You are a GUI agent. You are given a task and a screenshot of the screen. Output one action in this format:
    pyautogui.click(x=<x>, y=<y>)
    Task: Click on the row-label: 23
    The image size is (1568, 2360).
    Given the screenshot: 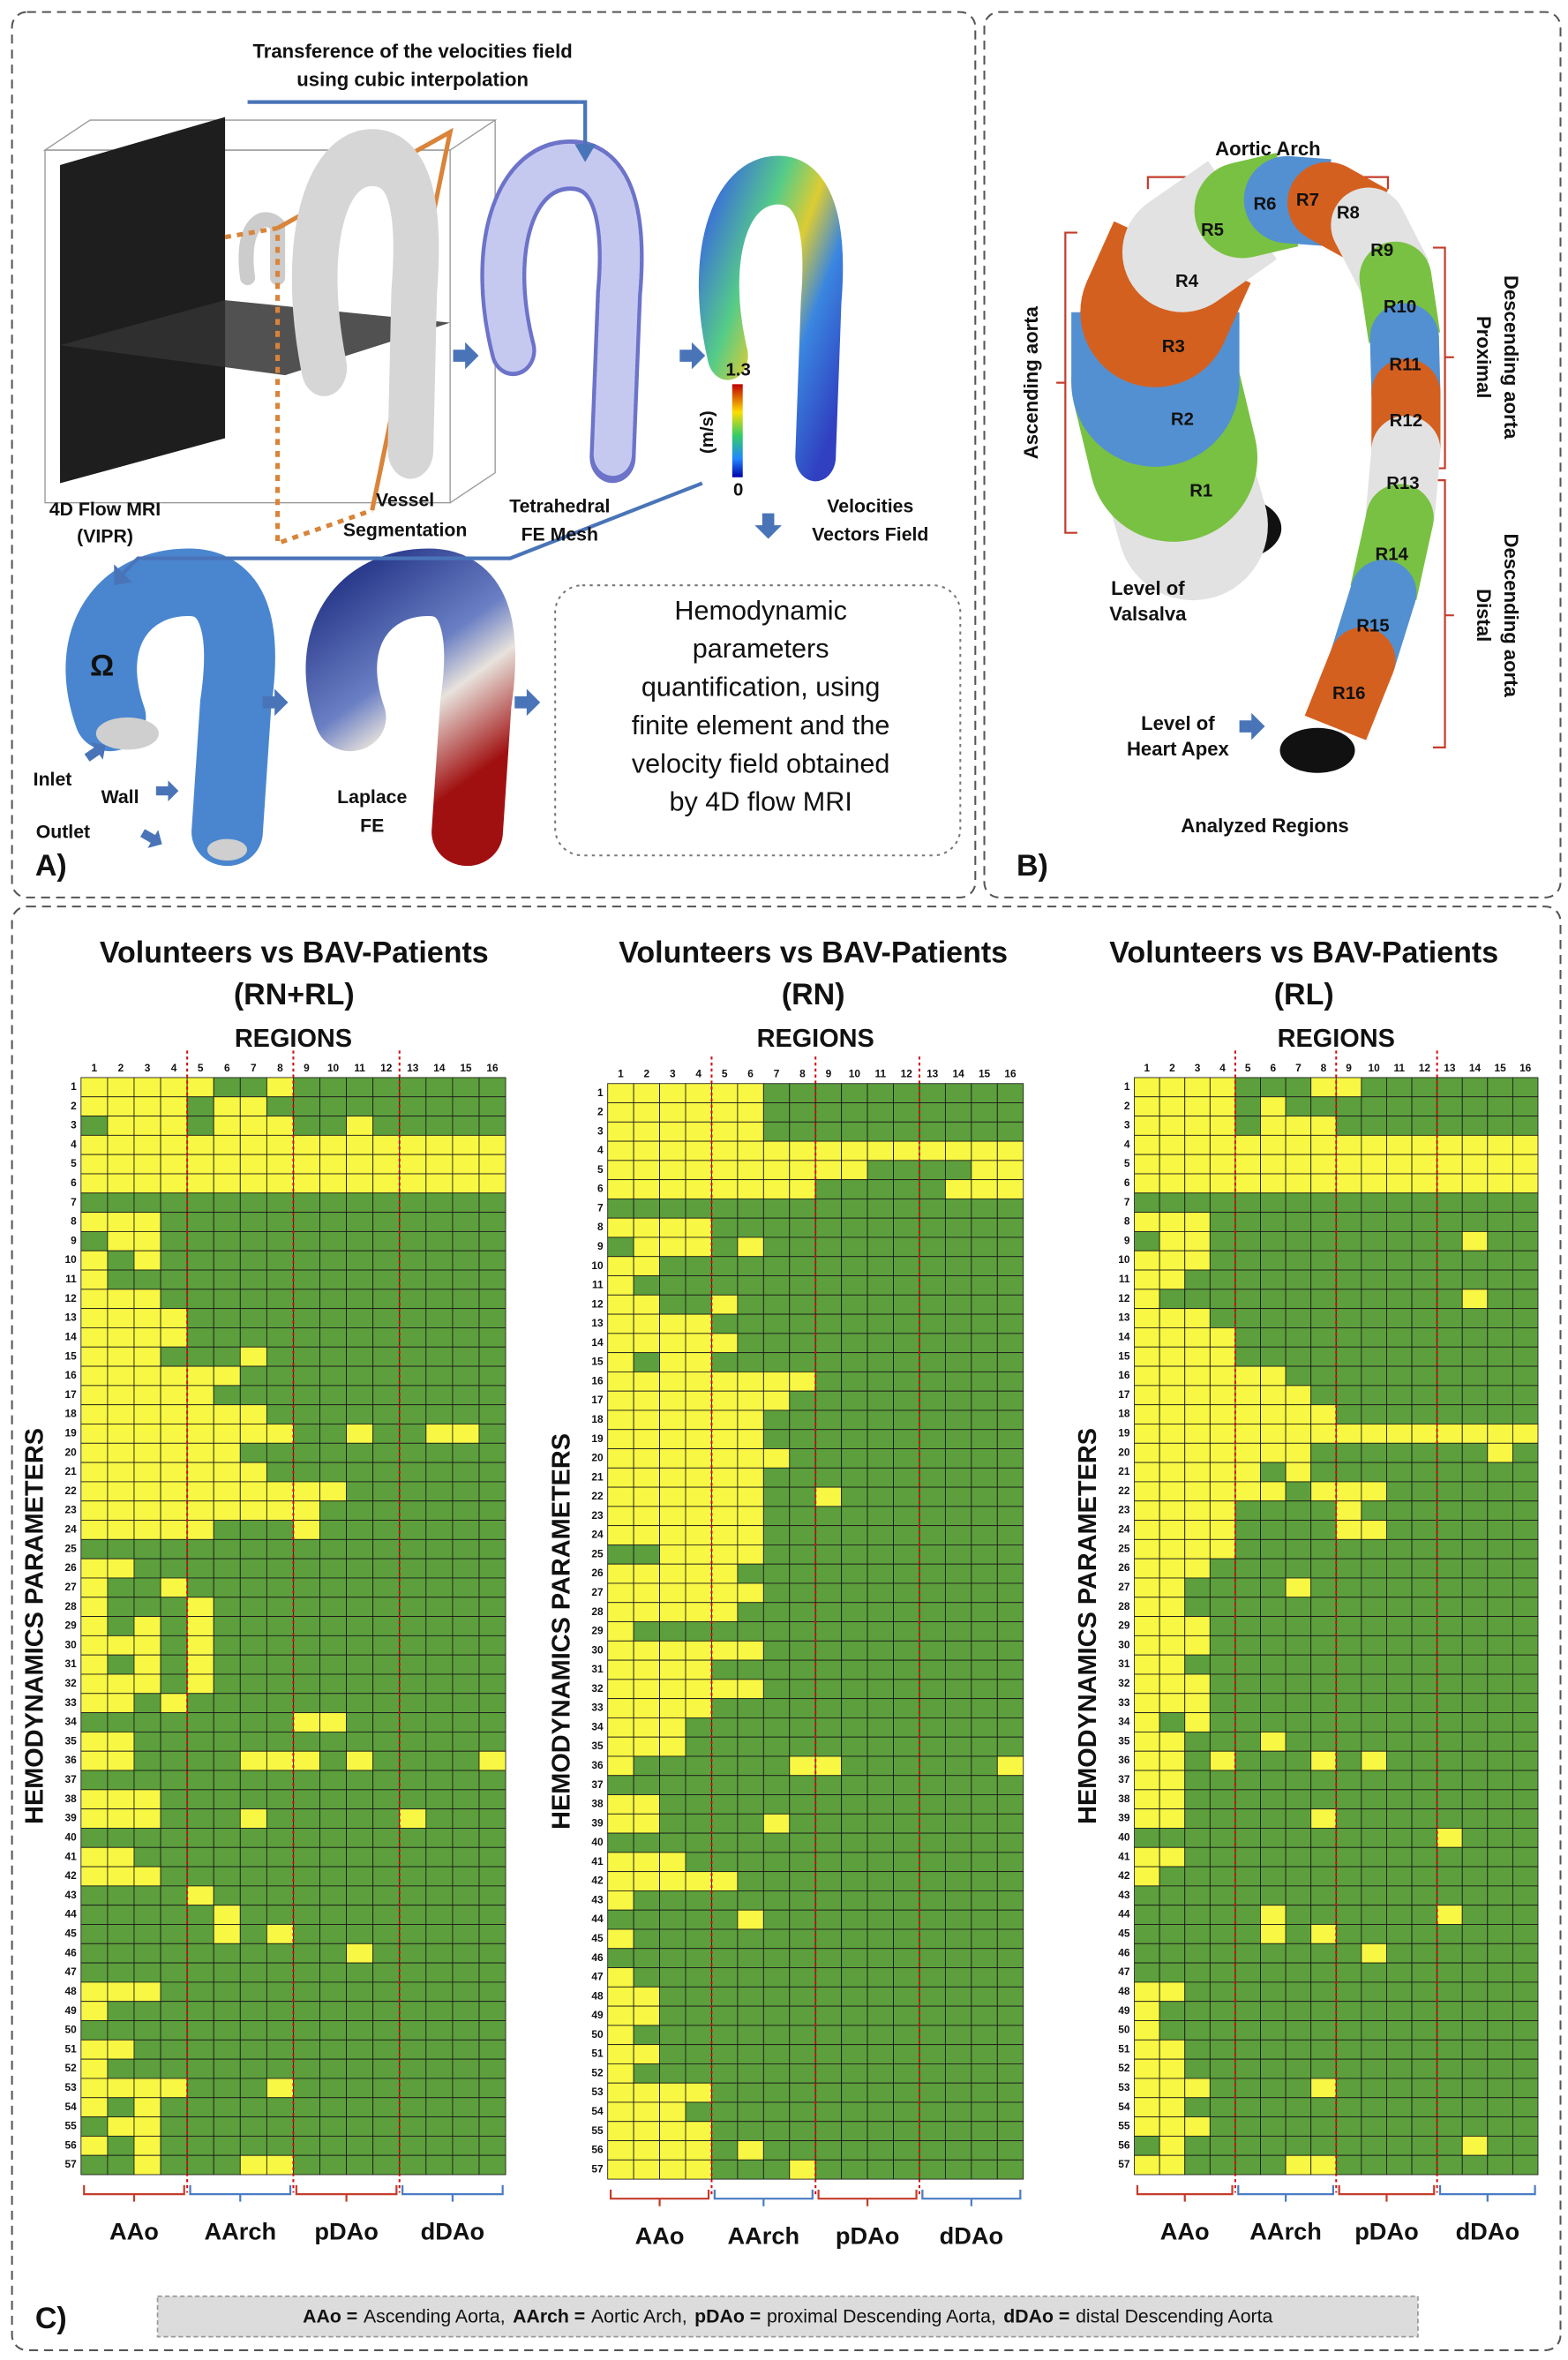 What is the action you would take?
    pyautogui.click(x=70, y=1510)
    